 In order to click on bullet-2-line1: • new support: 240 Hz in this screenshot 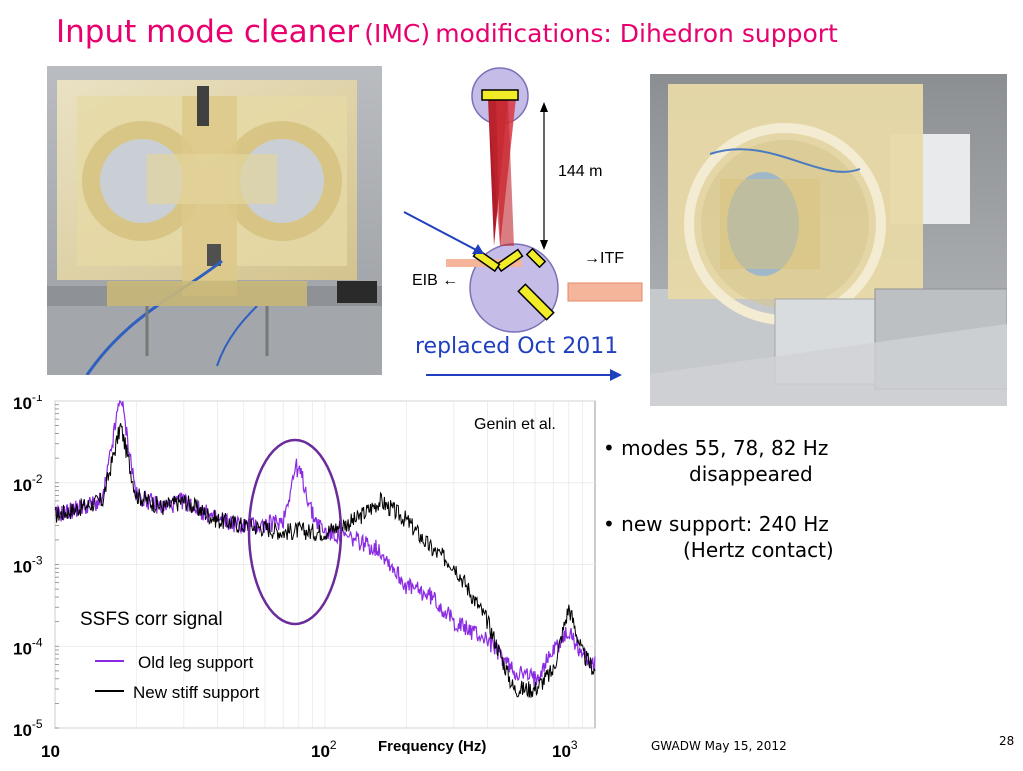, I will do `click(716, 524)`.